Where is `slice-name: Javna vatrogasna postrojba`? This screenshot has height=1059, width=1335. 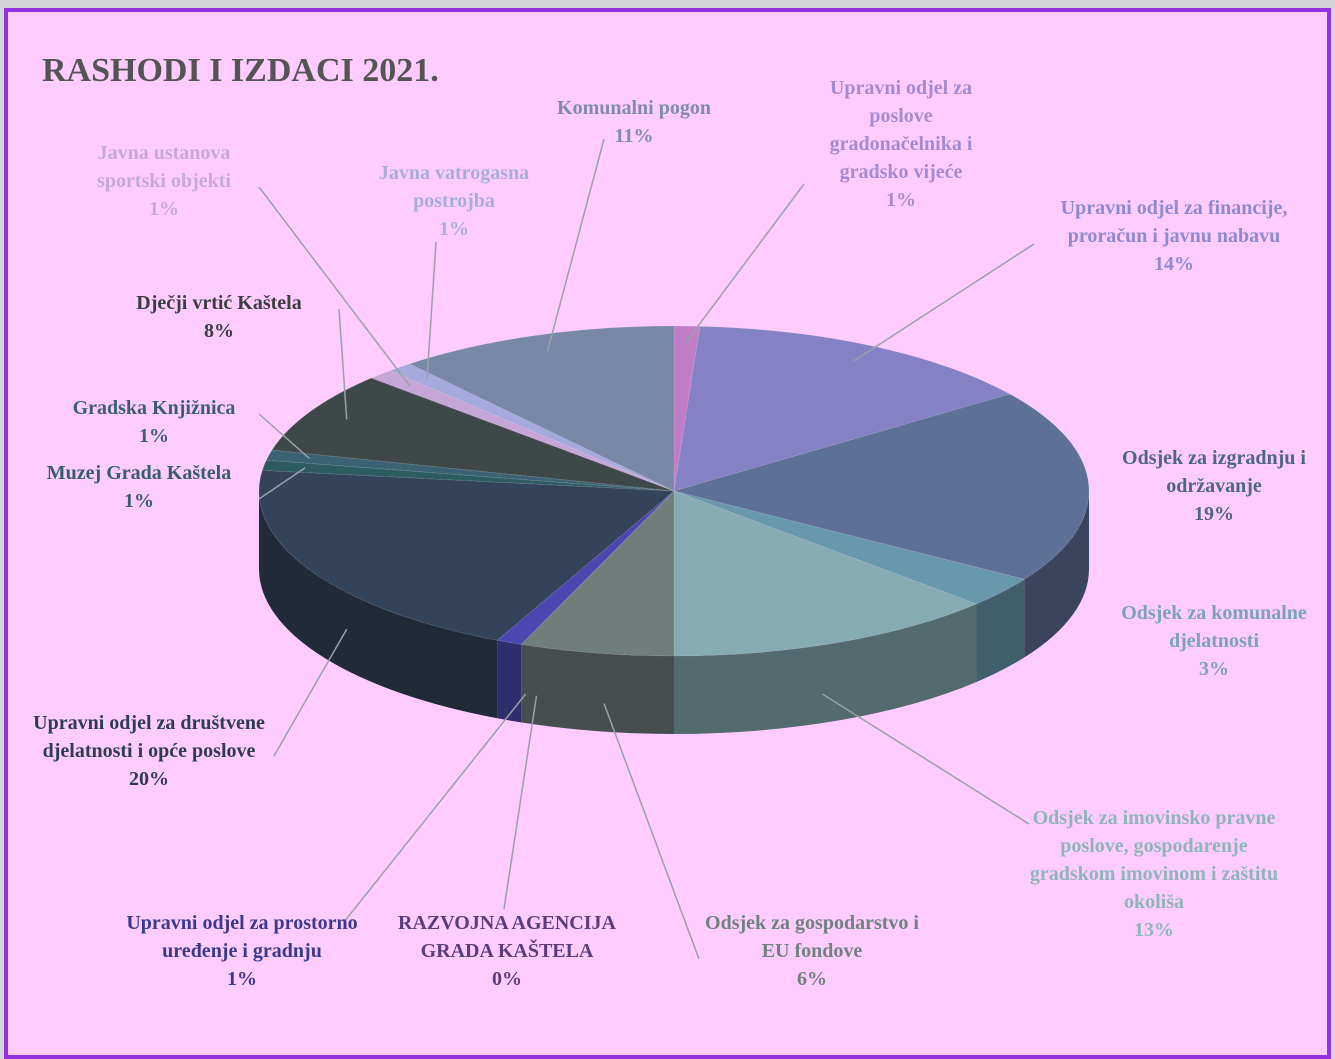 slice-name: Javna vatrogasna postrojba is located at coordinates (454, 187).